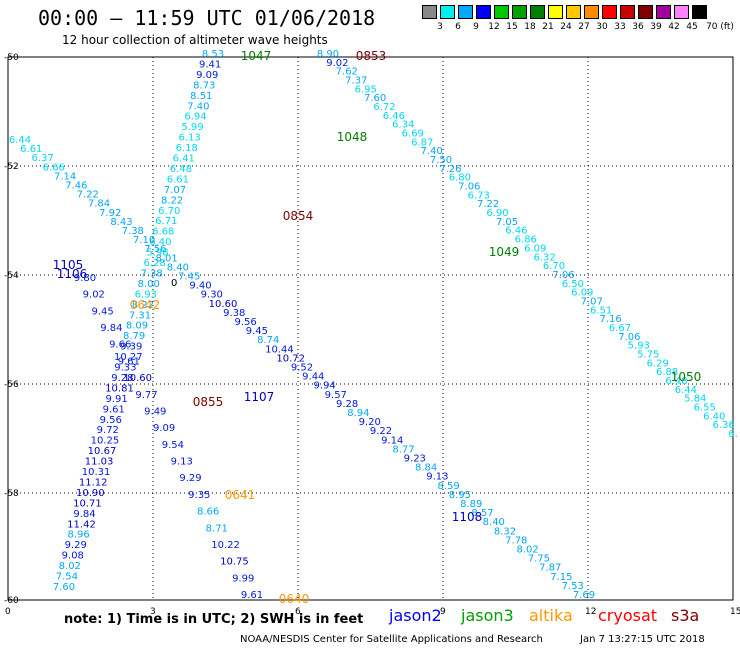  What do you see at coordinates (146, 395) in the screenshot?
I see `swh-value: 9.77` at bounding box center [146, 395].